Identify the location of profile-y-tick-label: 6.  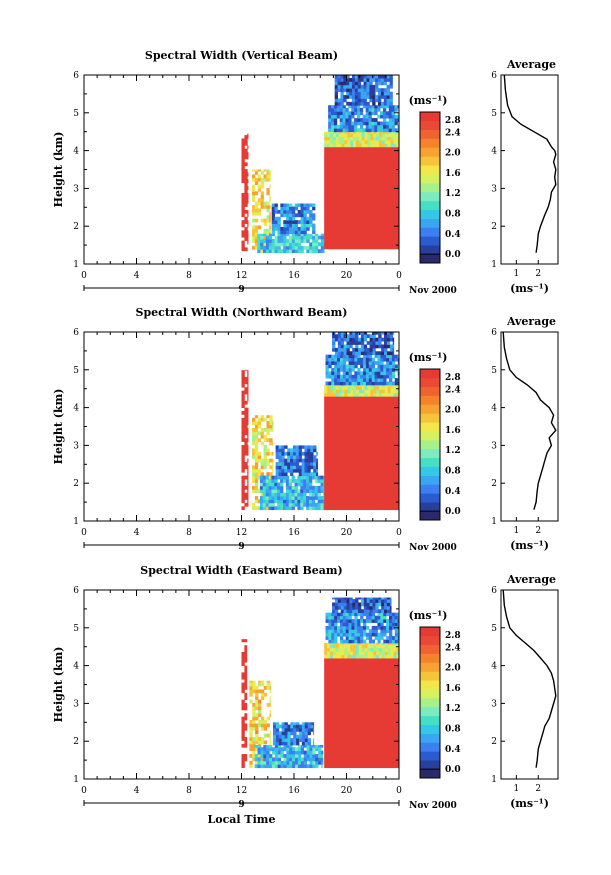
(494, 76).